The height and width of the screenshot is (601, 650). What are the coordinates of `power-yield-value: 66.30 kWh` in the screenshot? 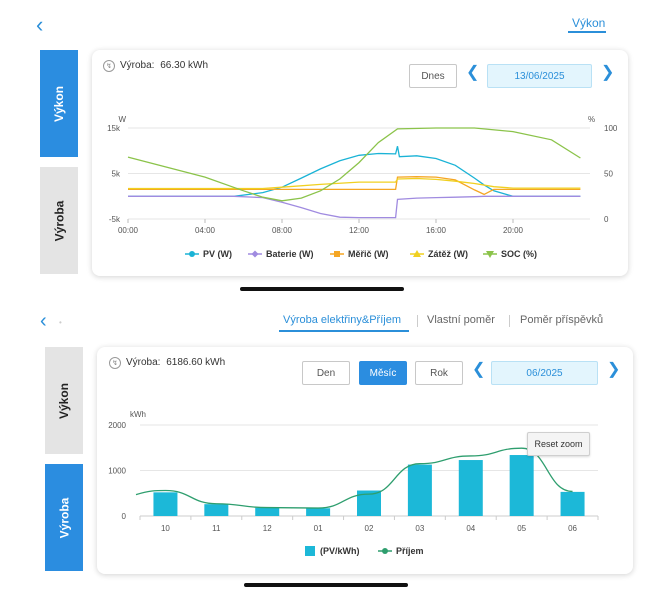 It's located at (184, 65).